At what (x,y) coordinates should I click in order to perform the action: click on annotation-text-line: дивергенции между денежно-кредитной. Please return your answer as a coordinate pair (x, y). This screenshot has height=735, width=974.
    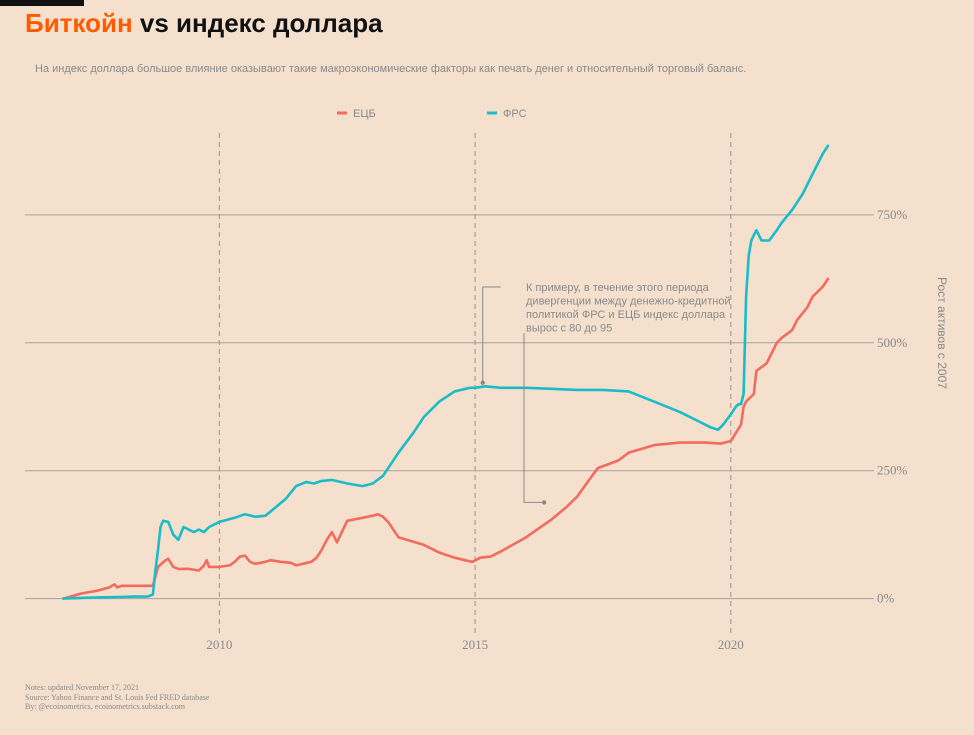
    Looking at the image, I should click on (628, 302).